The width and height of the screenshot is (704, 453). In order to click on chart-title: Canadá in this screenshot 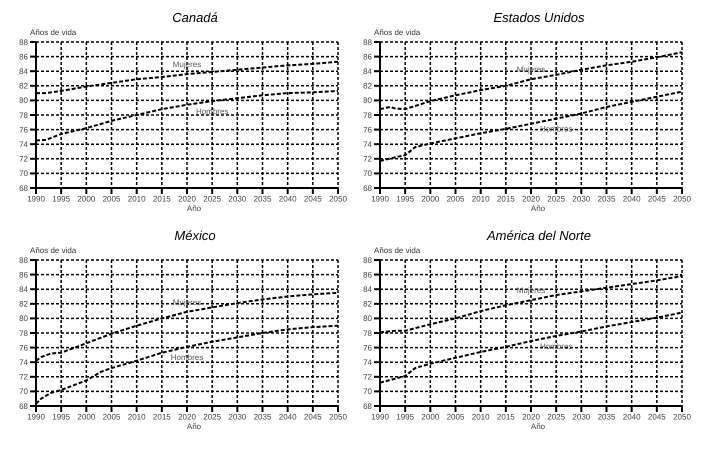, I will do `click(195, 18)`.